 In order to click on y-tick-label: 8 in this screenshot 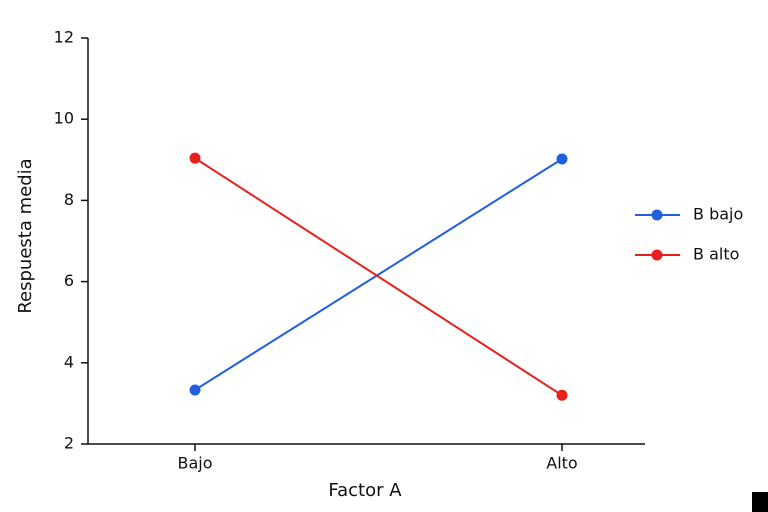, I will do `click(69, 199)`.